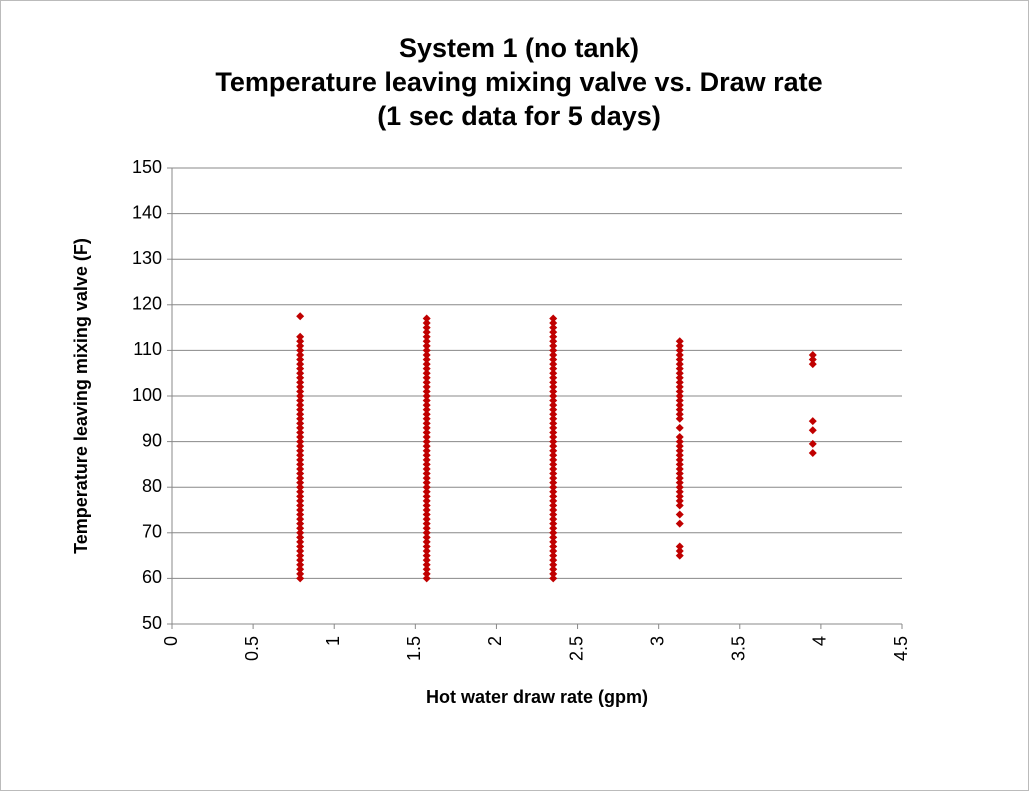 This screenshot has width=1030, height=792. I want to click on y-tick-label: 140, so click(147, 212).